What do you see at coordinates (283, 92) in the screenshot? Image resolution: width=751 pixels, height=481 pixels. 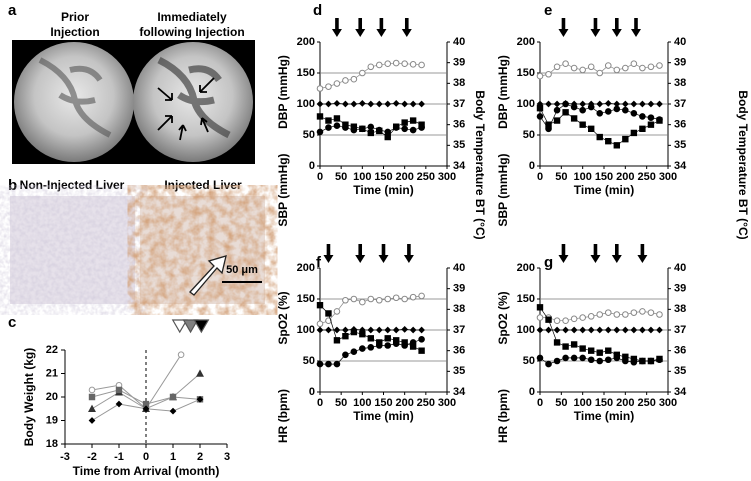 I see `y-axis-title: DBP (mmHg)` at bounding box center [283, 92].